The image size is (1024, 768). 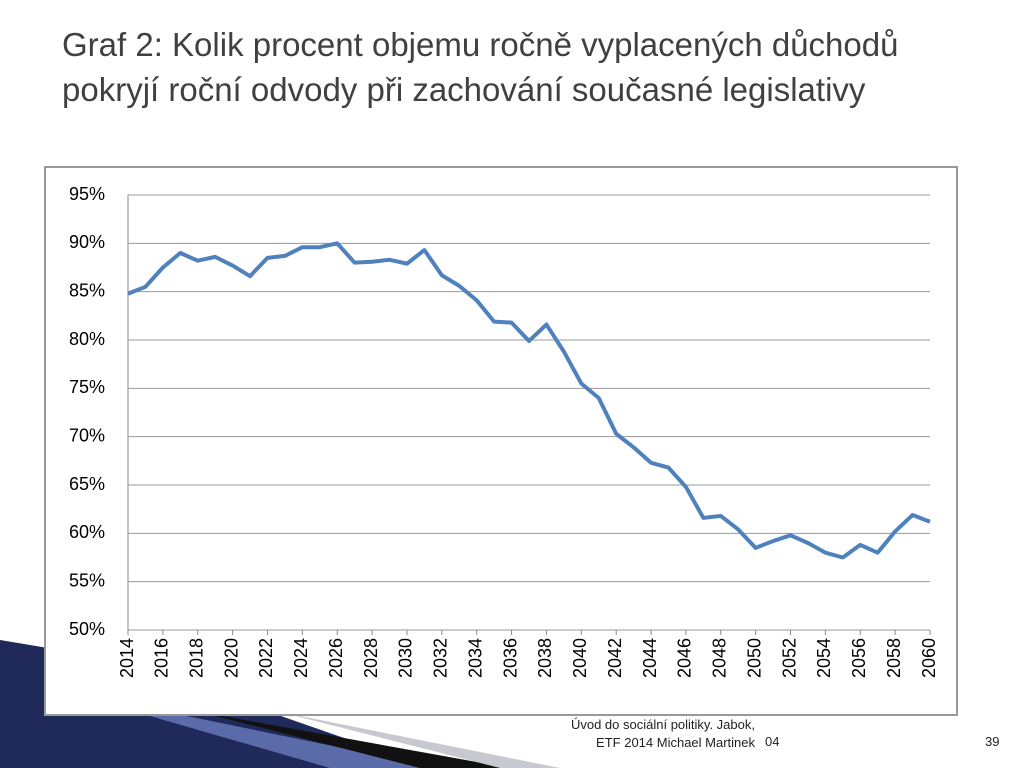 I want to click on y-tick-label: 60%, so click(x=87, y=532).